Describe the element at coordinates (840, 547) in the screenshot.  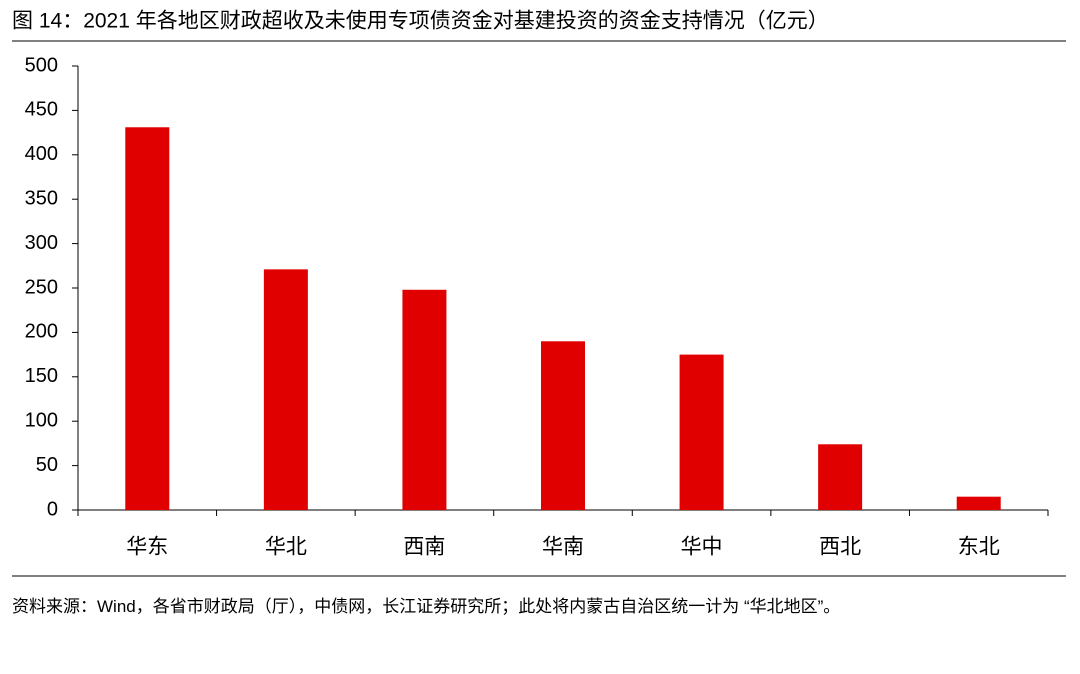
I see `x-tick-label: 西北` at that location.